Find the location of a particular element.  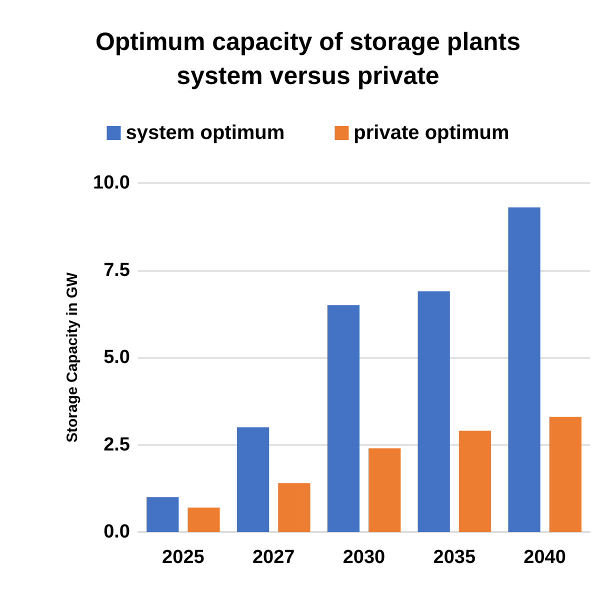

y-axis-title: Storage Capacity in GW is located at coordinates (72, 357).